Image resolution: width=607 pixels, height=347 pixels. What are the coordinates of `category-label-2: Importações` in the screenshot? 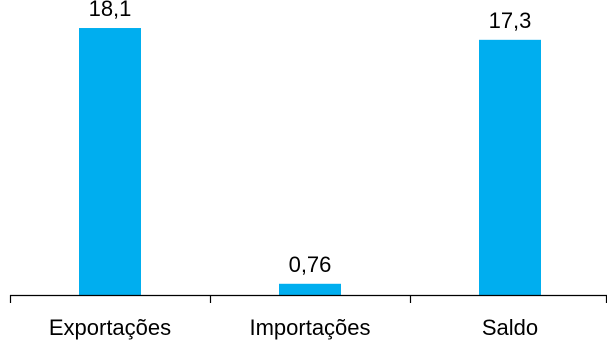 It's located at (309, 327).